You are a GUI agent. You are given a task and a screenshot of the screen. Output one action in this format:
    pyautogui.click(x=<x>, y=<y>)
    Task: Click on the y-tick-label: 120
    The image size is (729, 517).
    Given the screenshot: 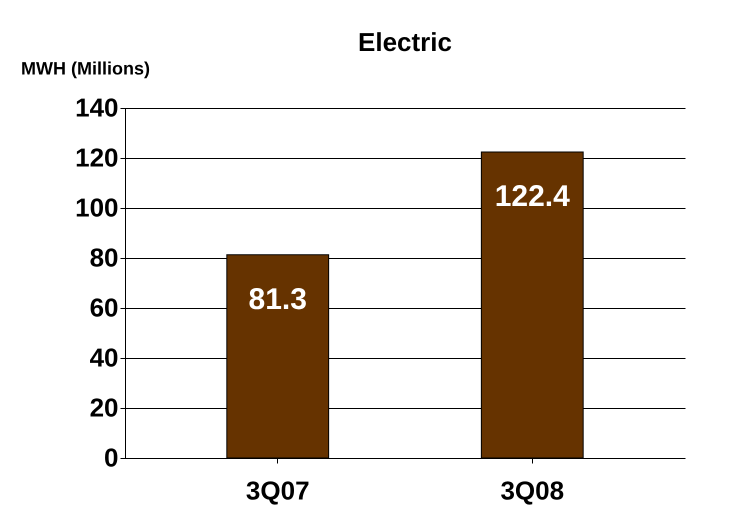 What is the action you would take?
    pyautogui.click(x=96, y=157)
    